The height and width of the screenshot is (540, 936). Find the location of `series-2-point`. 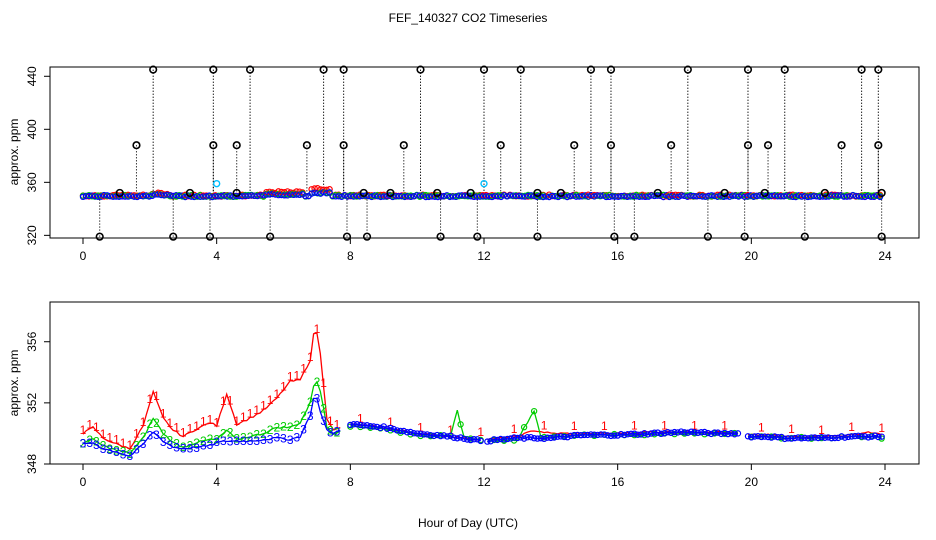

series-2-point is located at coordinates (534, 411).